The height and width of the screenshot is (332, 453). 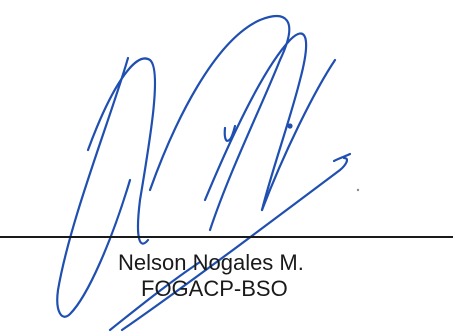 I want to click on signer-organization: FOGACP-BSO, so click(x=214, y=288).